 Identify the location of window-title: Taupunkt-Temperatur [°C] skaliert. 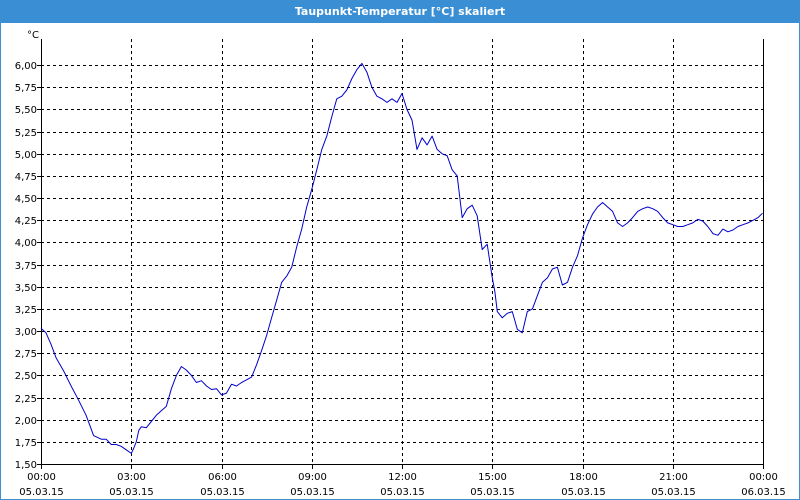
(400, 12).